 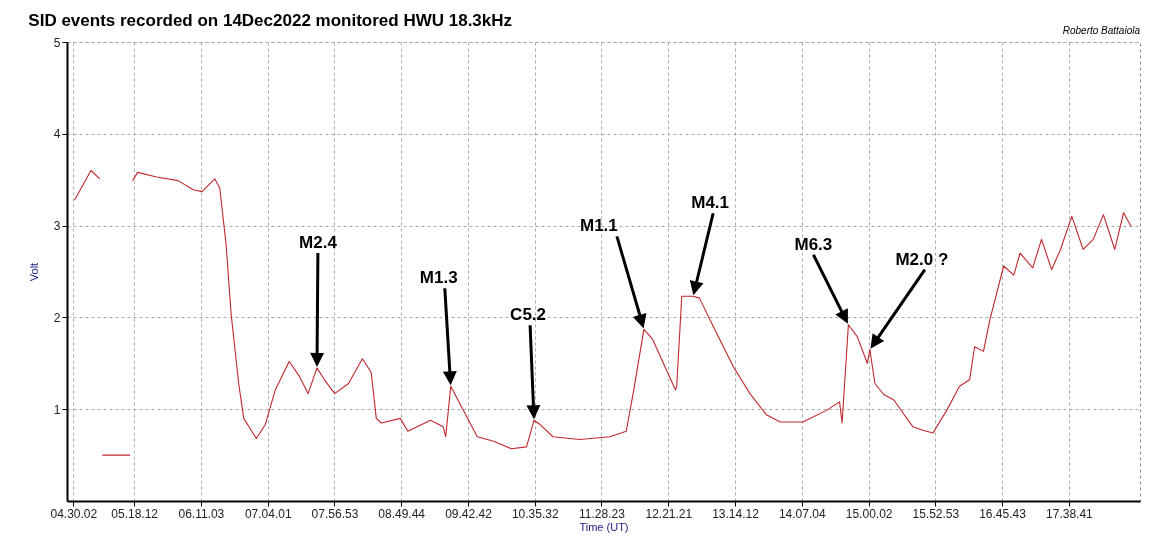 What do you see at coordinates (402, 513) in the screenshot?
I see `x-tick-label: 08.49.44` at bounding box center [402, 513].